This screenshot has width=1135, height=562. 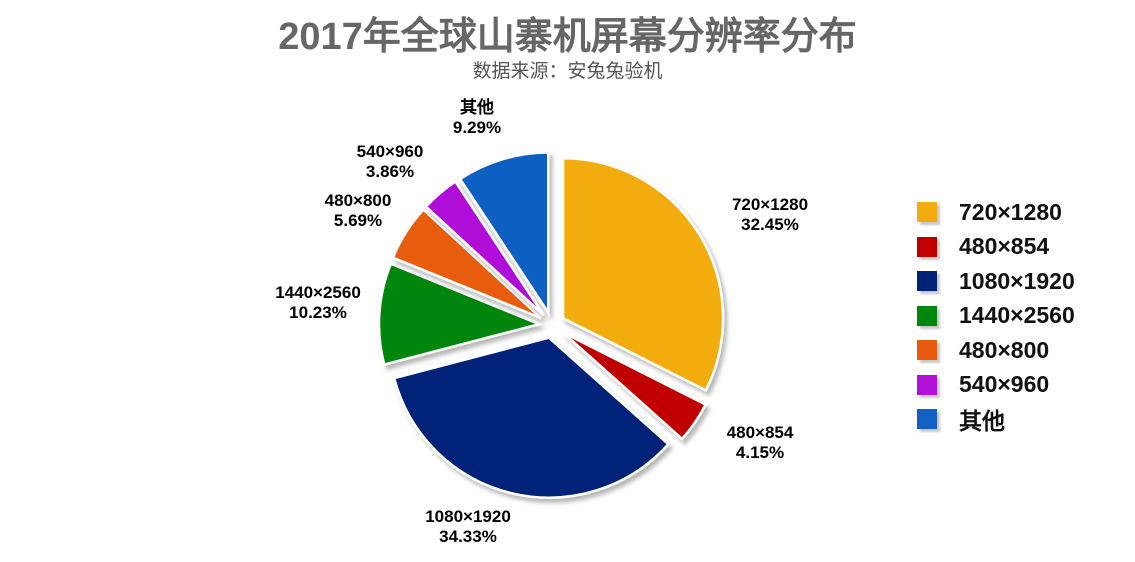 What do you see at coordinates (760, 442) in the screenshot?
I see `slice-label-1: 480×854 4.15%` at bounding box center [760, 442].